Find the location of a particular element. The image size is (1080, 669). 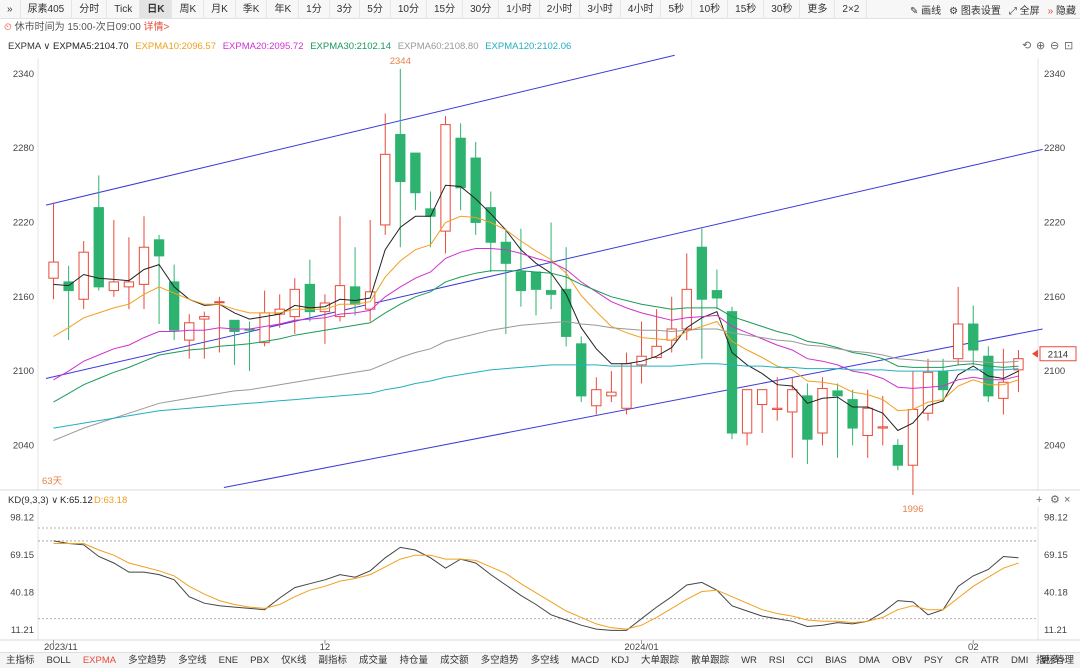

period-tab-5: 季K is located at coordinates (252, 9).